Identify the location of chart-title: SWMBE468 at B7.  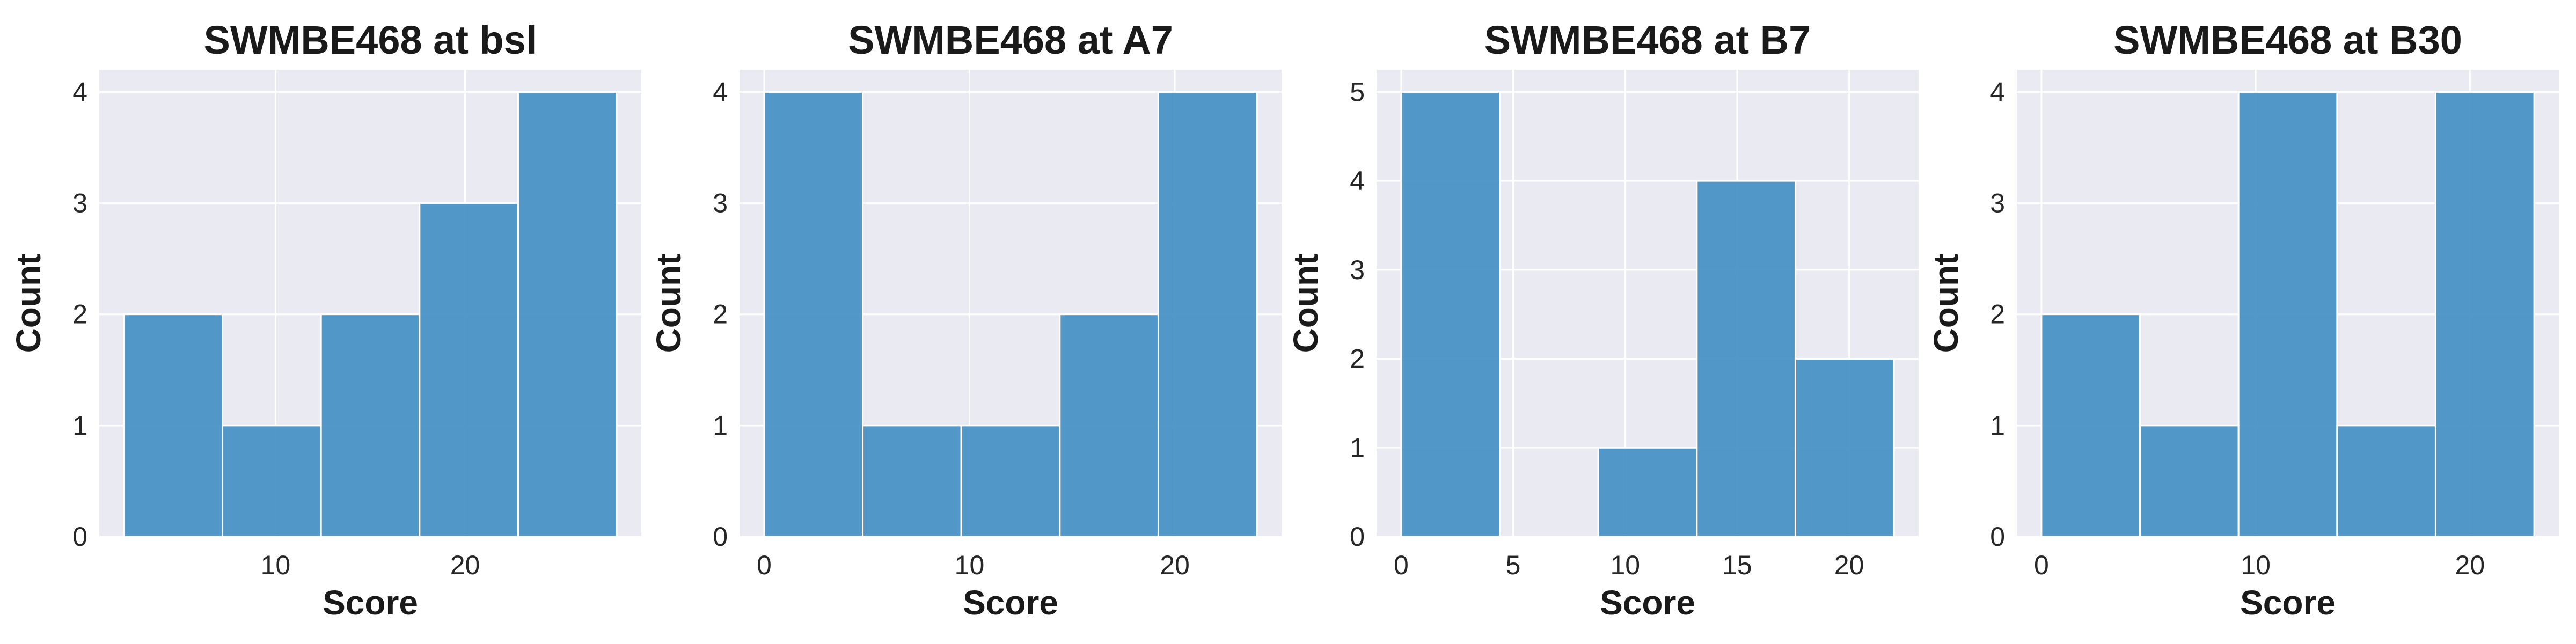
(1647, 40).